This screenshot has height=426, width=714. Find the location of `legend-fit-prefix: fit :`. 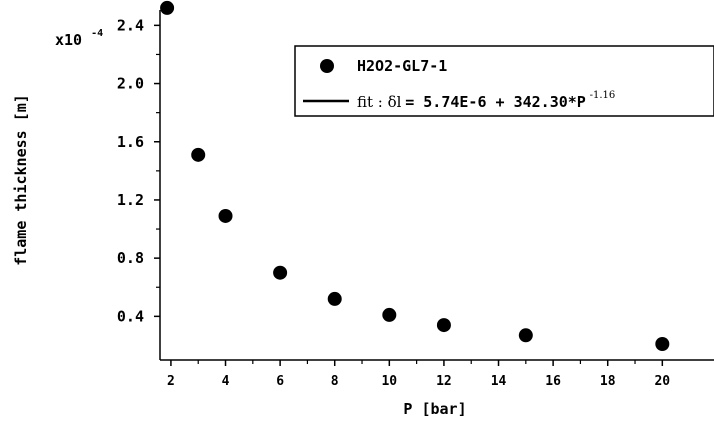

legend-fit-prefix: fit : is located at coordinates (372, 102).